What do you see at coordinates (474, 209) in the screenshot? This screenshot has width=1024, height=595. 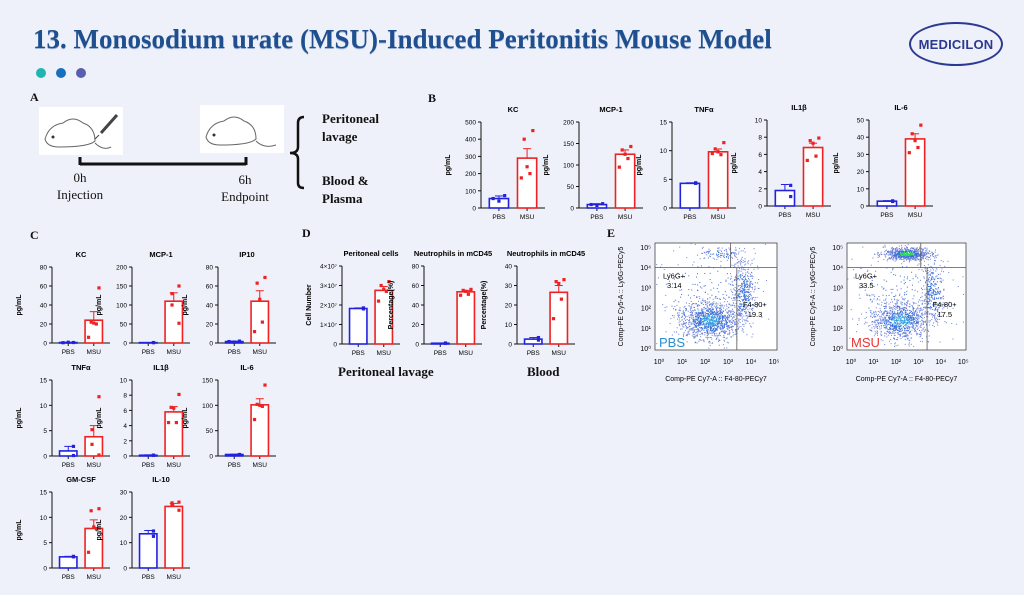 I see `y-tick-label: 0` at bounding box center [474, 209].